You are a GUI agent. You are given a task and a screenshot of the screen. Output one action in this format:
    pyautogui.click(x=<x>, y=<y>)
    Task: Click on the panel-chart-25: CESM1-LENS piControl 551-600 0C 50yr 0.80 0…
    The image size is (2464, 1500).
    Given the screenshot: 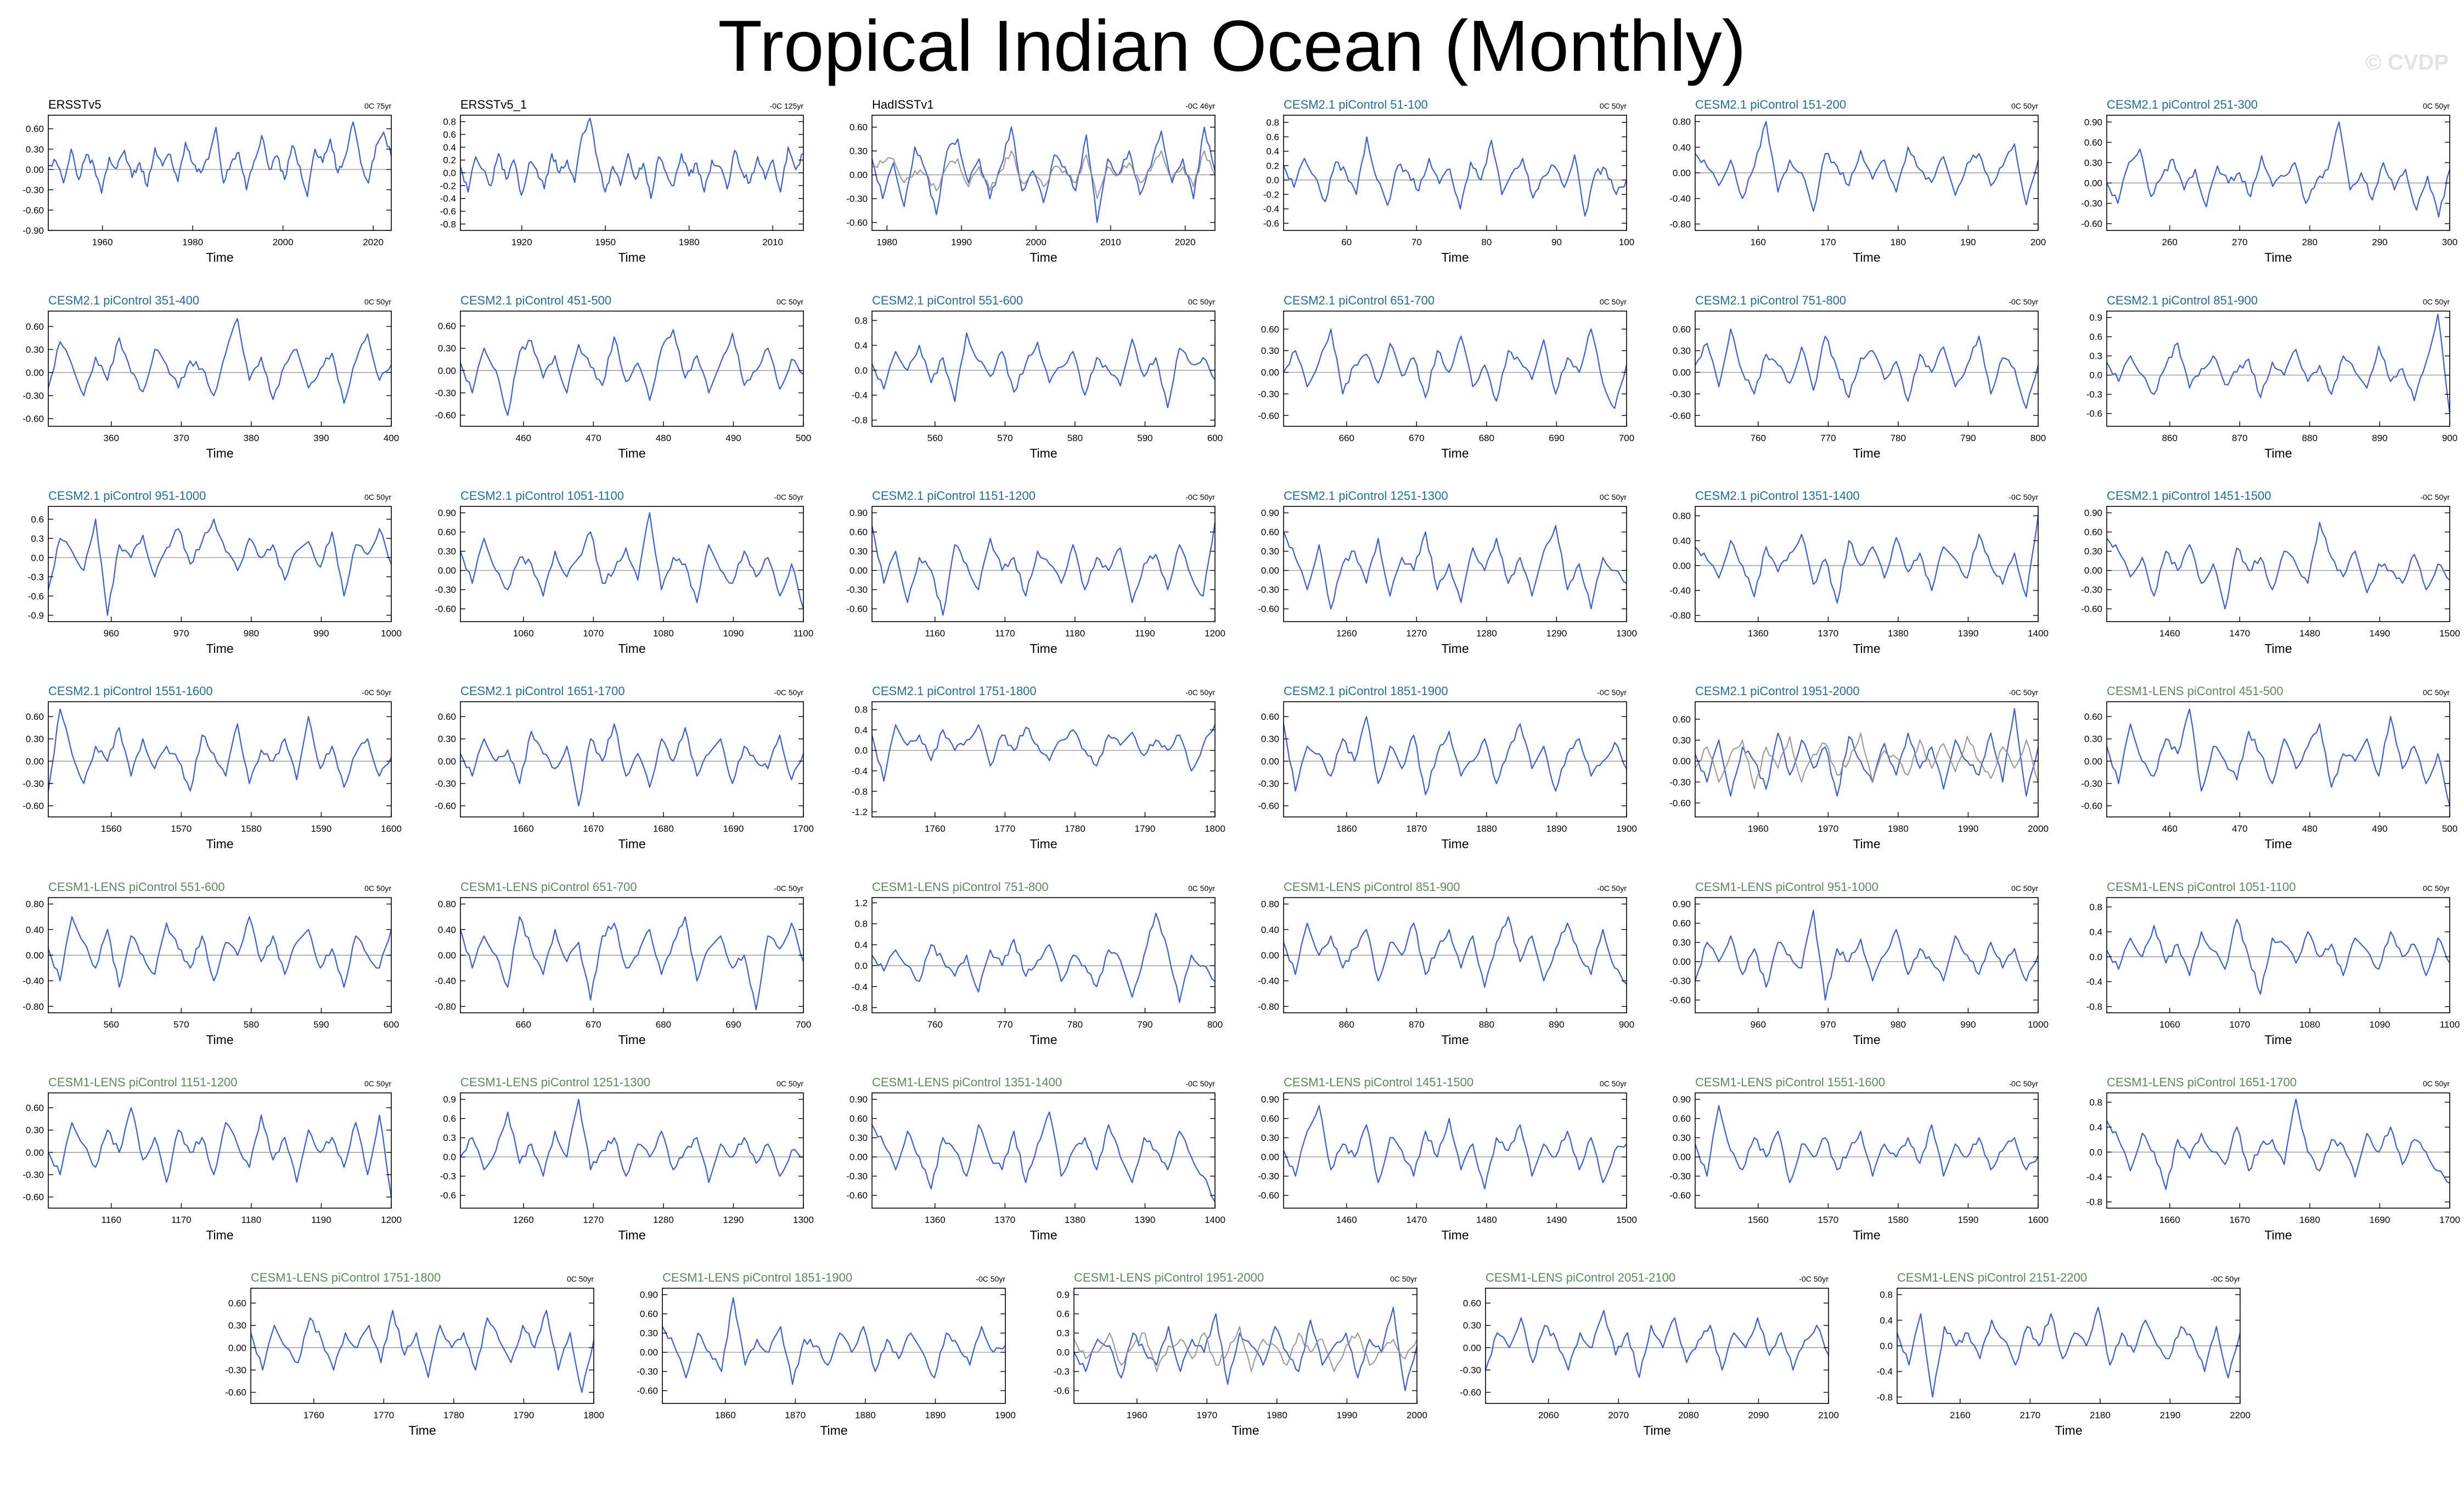 What is the action you would take?
    pyautogui.click(x=211, y=963)
    